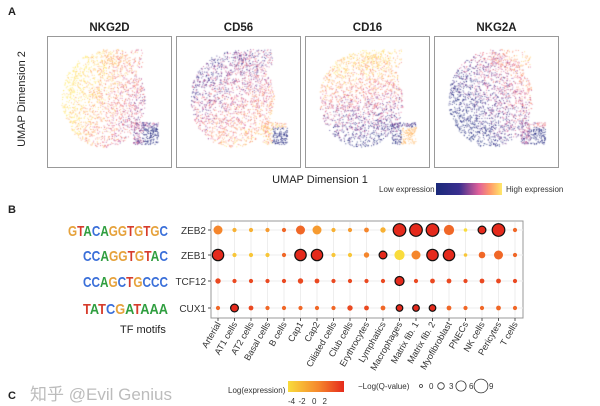  Describe the element at coordinates (143, 330) in the screenshot. I see `tf-motifs-label: TF motifs` at that location.